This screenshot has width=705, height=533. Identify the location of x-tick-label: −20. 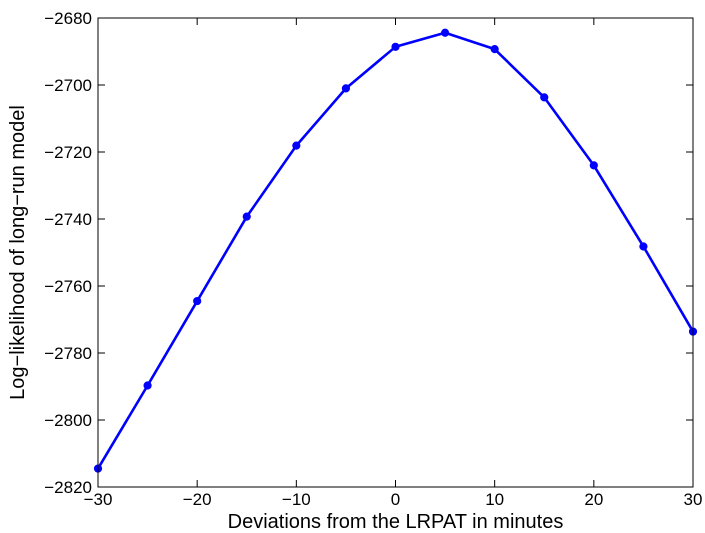
(197, 499).